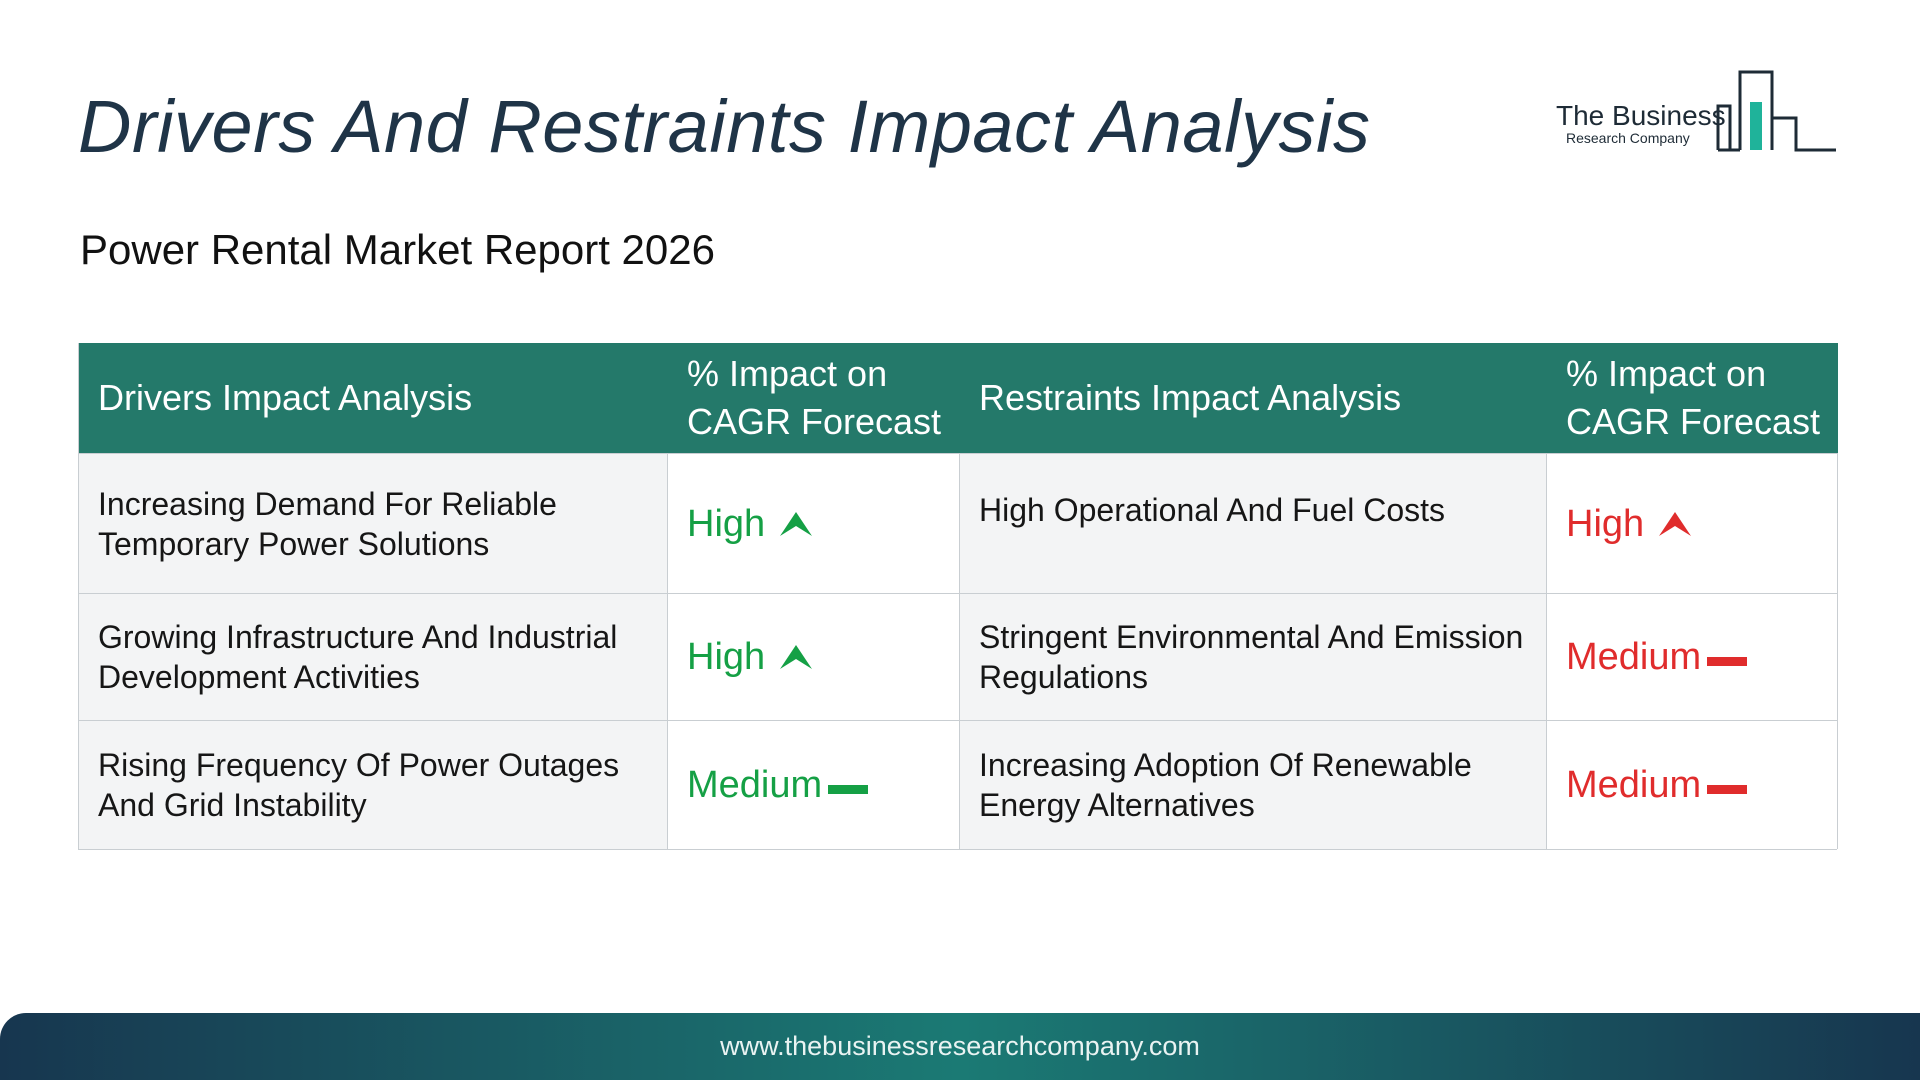 The width and height of the screenshot is (1920, 1080). I want to click on header-driver-impact: % Impact on CAGR Forecast, so click(814, 398).